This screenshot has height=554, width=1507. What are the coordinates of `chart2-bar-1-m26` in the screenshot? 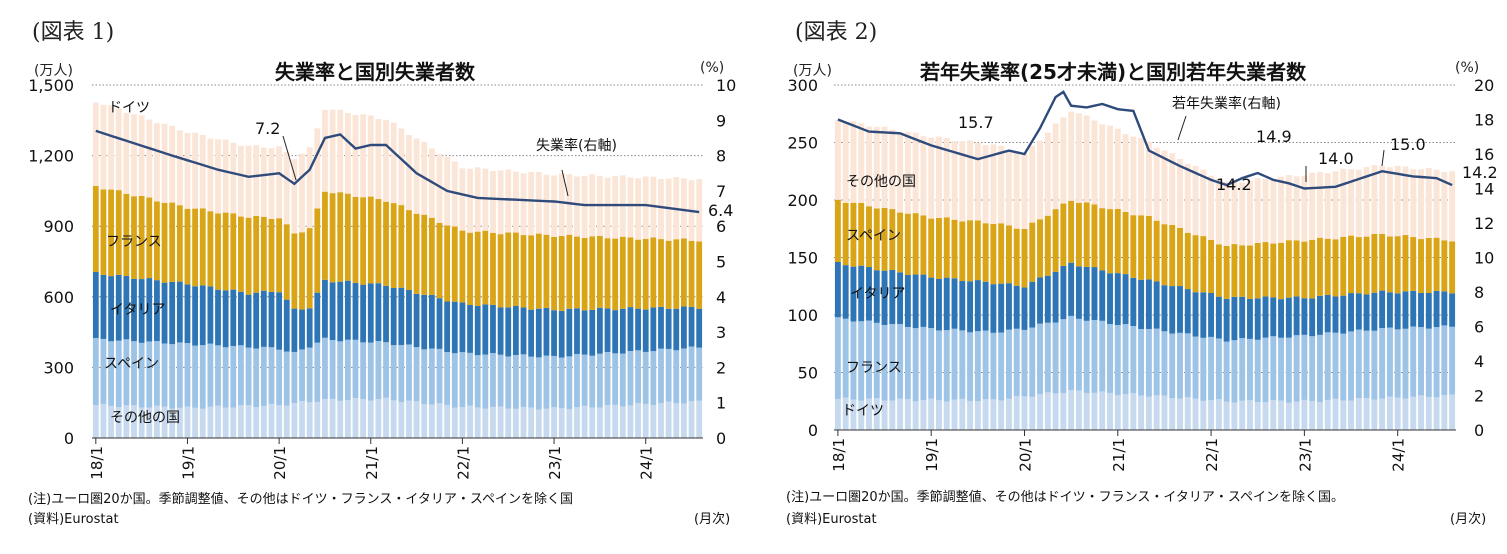 It's located at (1040, 412).